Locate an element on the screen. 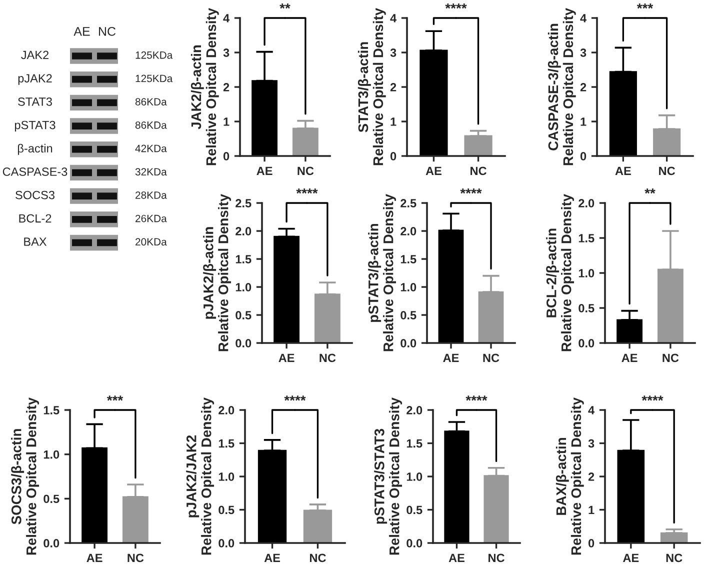 The height and width of the screenshot is (570, 709). category-label: SOCS3 is located at coordinates (35, 195).